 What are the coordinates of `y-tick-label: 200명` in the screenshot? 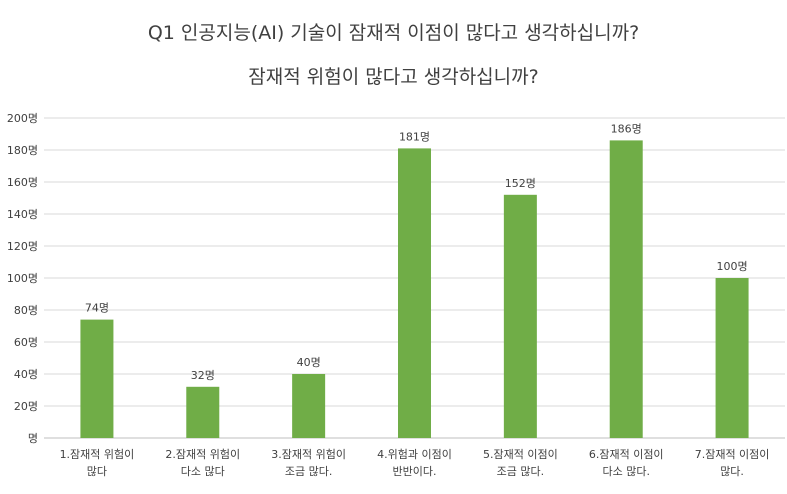 It's located at (22, 118).